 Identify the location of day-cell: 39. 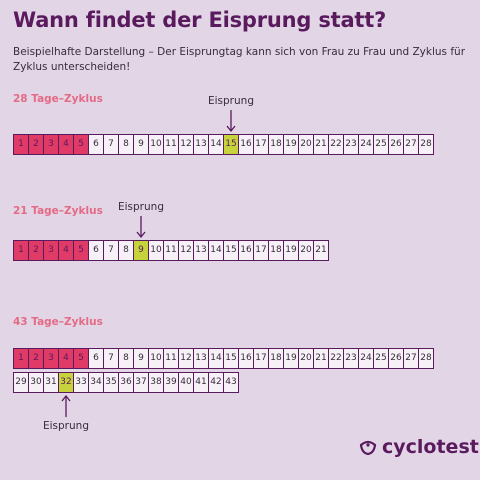
(171, 382).